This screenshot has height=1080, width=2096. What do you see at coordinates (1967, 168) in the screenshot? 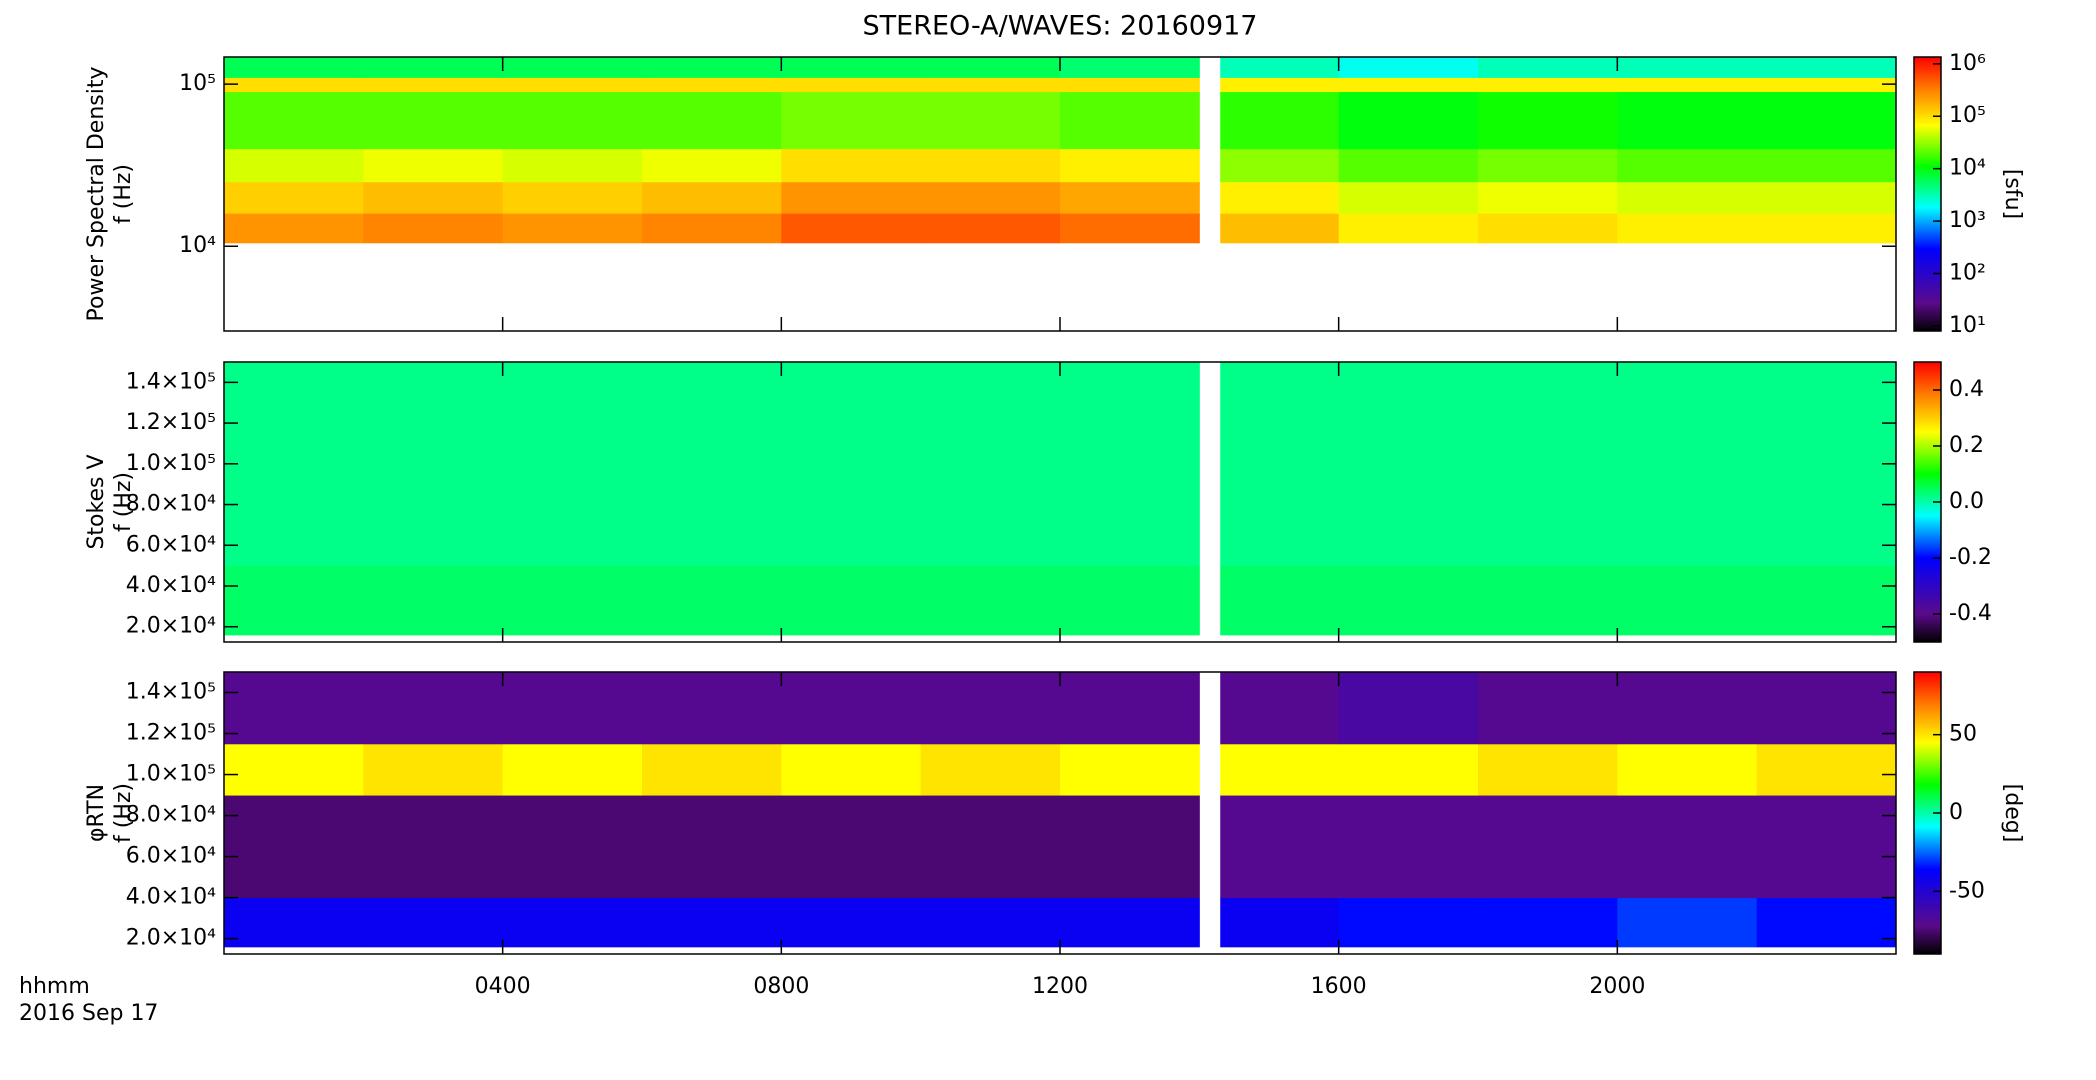
I see `colorbar-tick-label: 10⁴` at bounding box center [1967, 168].